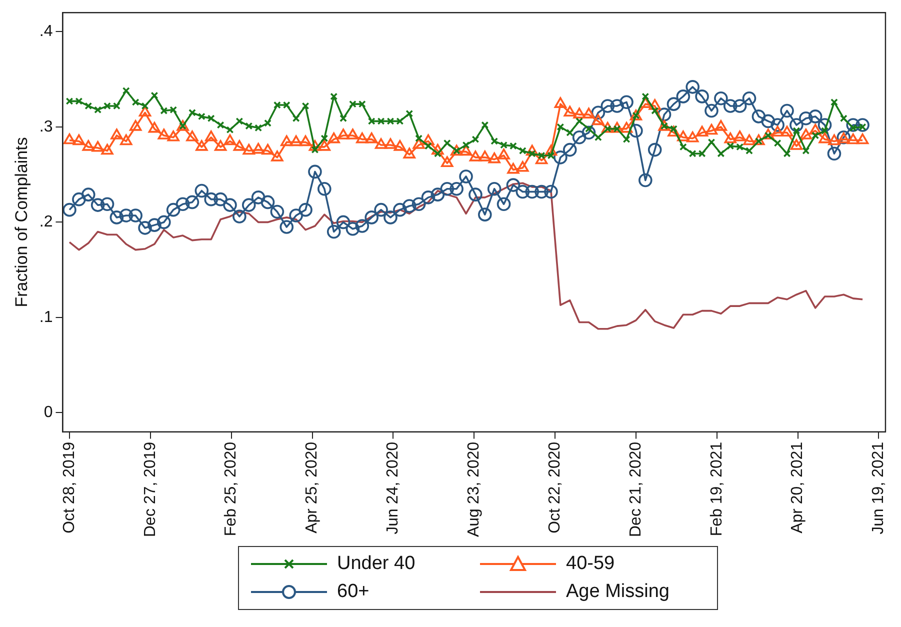 This screenshot has height=627, width=901. What do you see at coordinates (717, 489) in the screenshot?
I see `x-tick-label: Feb 19, 2021` at bounding box center [717, 489].